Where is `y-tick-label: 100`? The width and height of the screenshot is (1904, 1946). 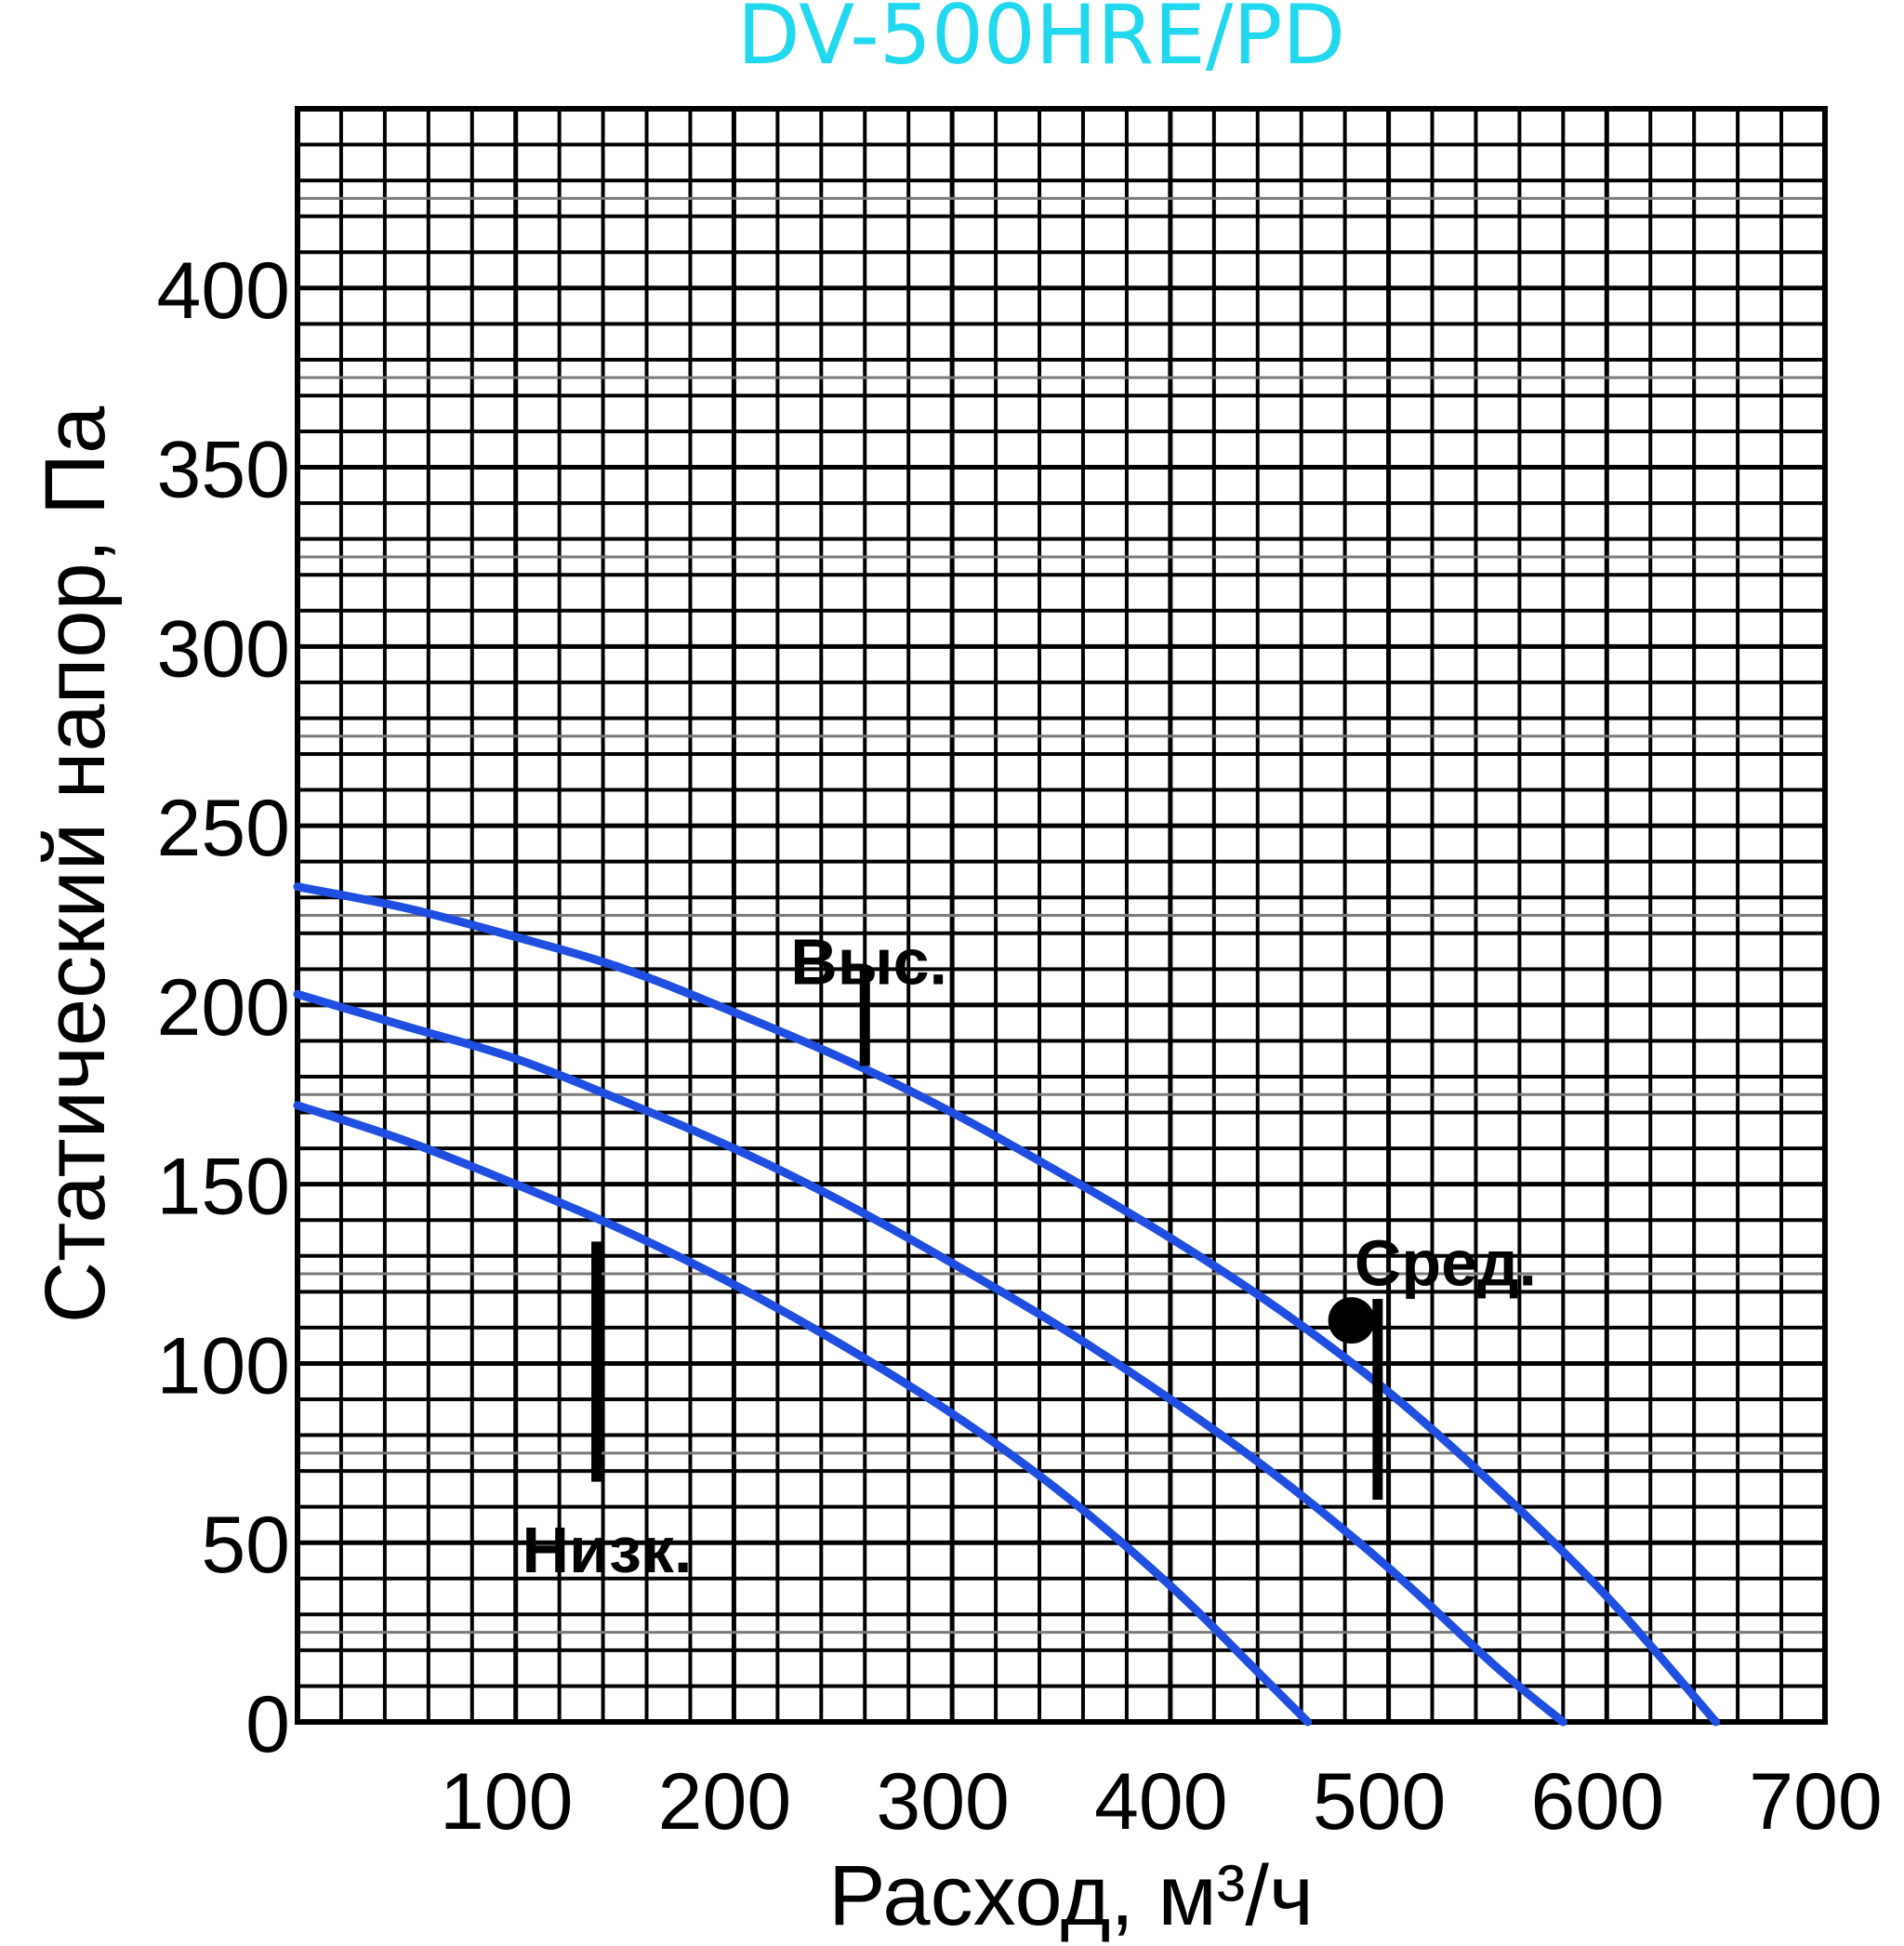
y-tick-label: 100 is located at coordinates (224, 1365).